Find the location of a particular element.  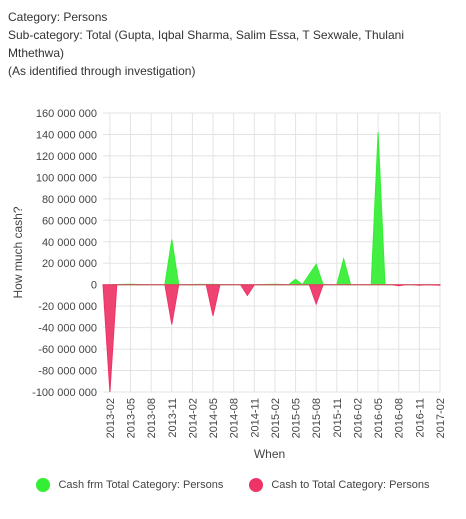

y-axis-title: How much cash? is located at coordinates (18, 252).